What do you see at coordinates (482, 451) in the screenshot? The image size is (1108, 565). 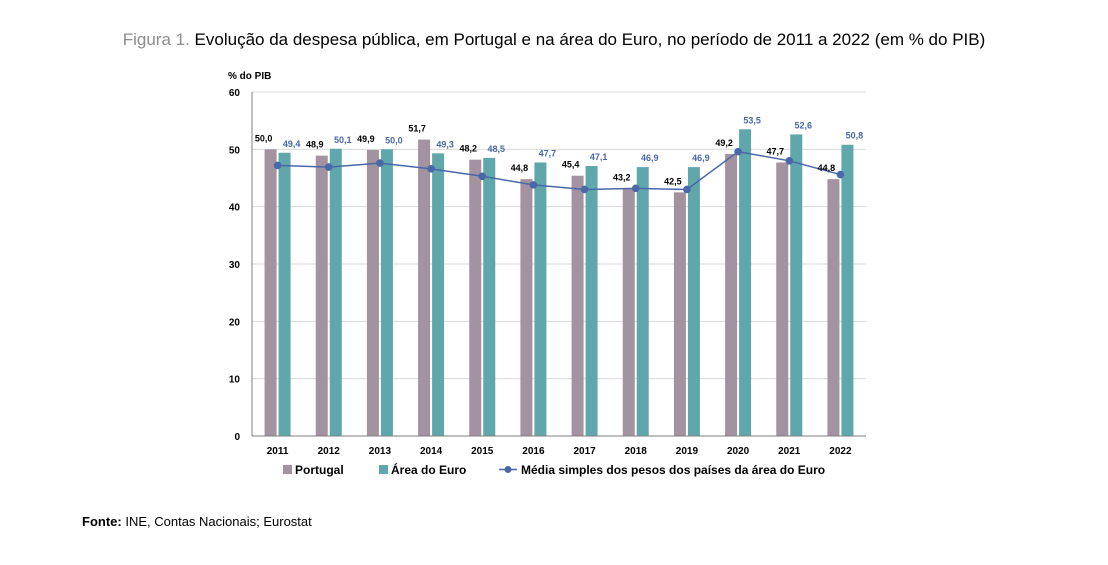 I see `x-tick-label: 2015` at bounding box center [482, 451].